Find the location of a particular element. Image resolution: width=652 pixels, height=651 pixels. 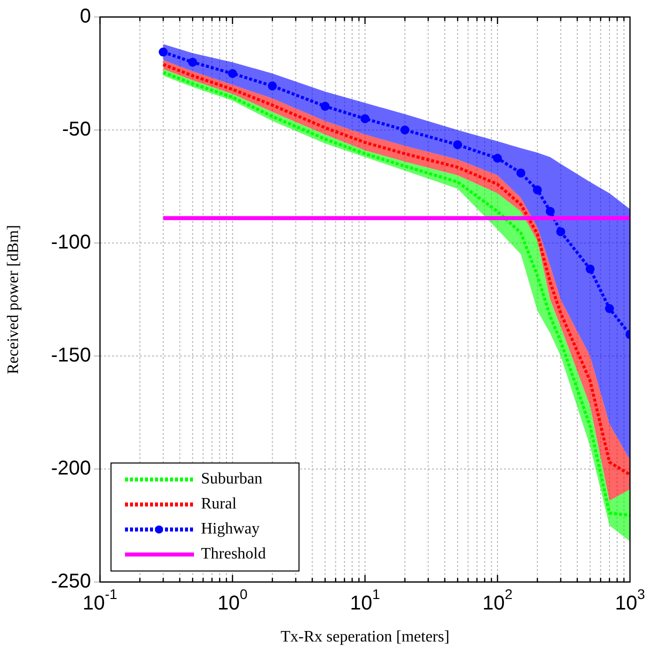

legend-label: Rural is located at coordinates (219, 504).